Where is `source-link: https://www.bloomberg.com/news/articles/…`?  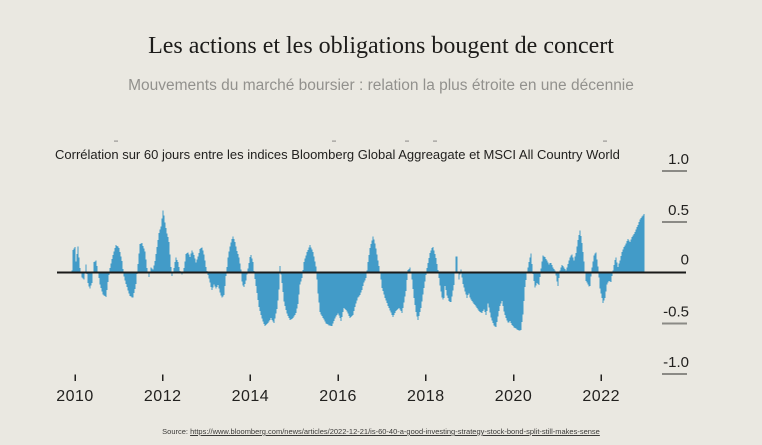
source-link: https://www.bloomberg.com/news/articles/… is located at coordinates (395, 431).